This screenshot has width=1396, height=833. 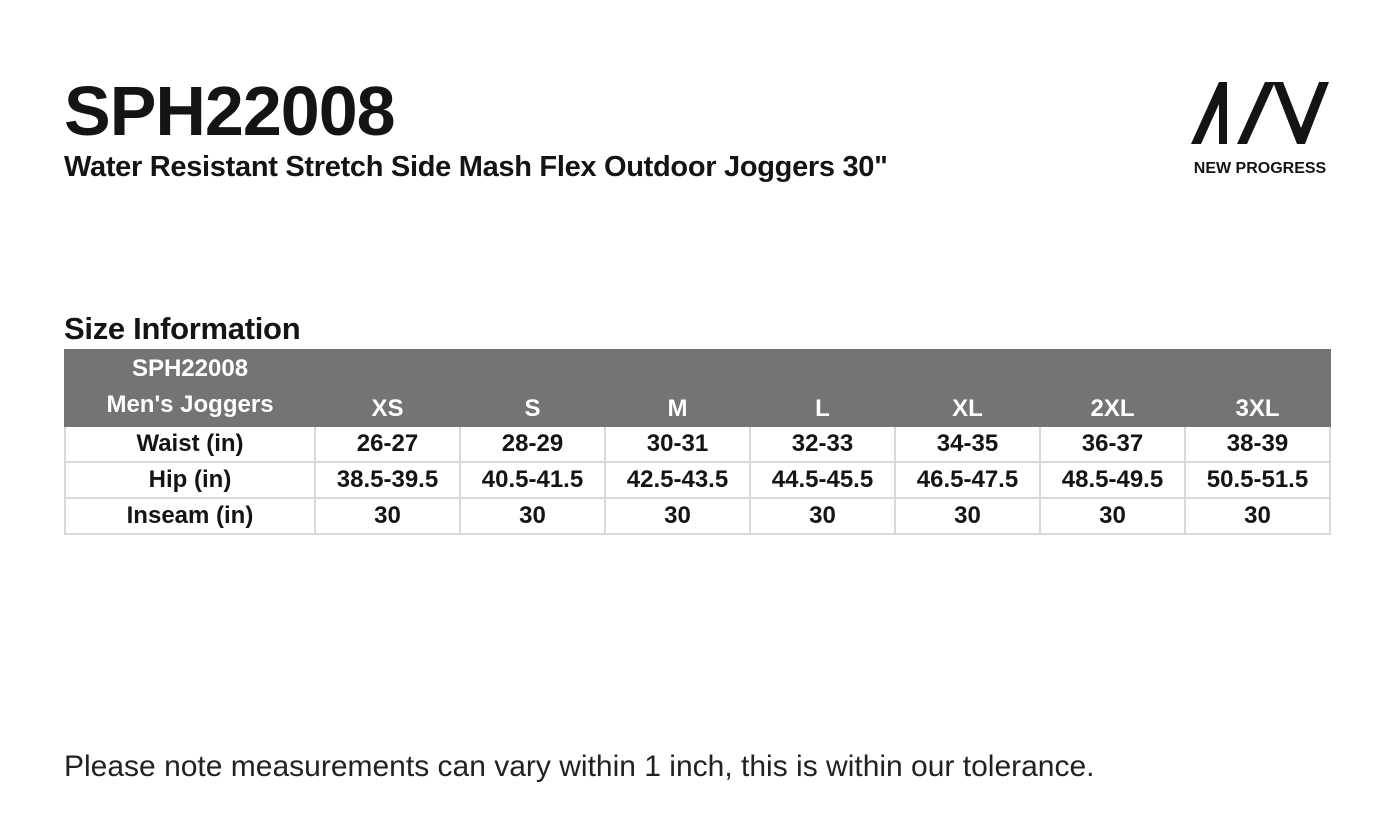 What do you see at coordinates (532, 388) in the screenshot?
I see `size-header: S` at bounding box center [532, 388].